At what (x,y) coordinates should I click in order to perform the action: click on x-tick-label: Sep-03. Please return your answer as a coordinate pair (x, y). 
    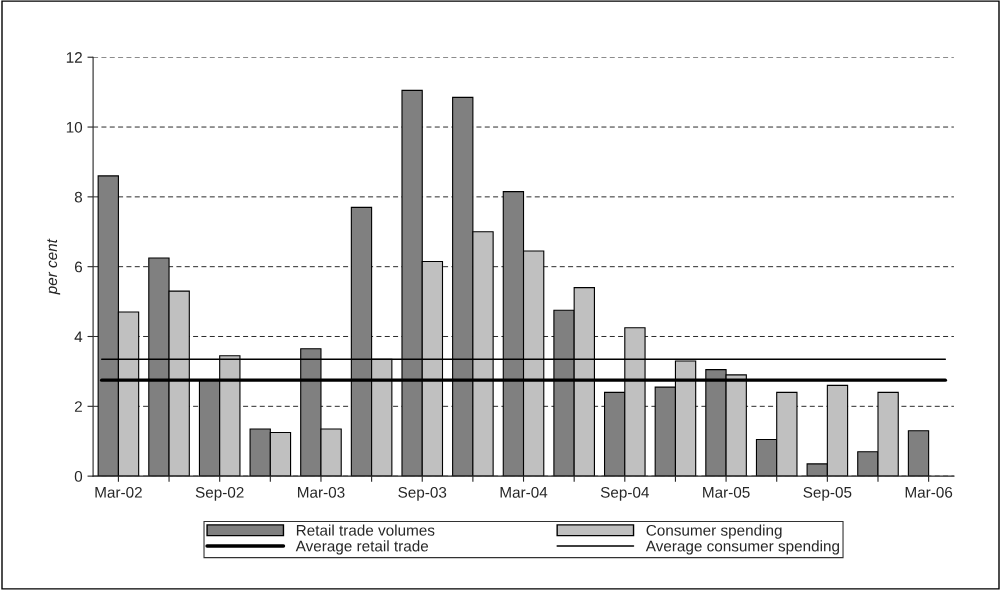
    Looking at the image, I should click on (422, 493).